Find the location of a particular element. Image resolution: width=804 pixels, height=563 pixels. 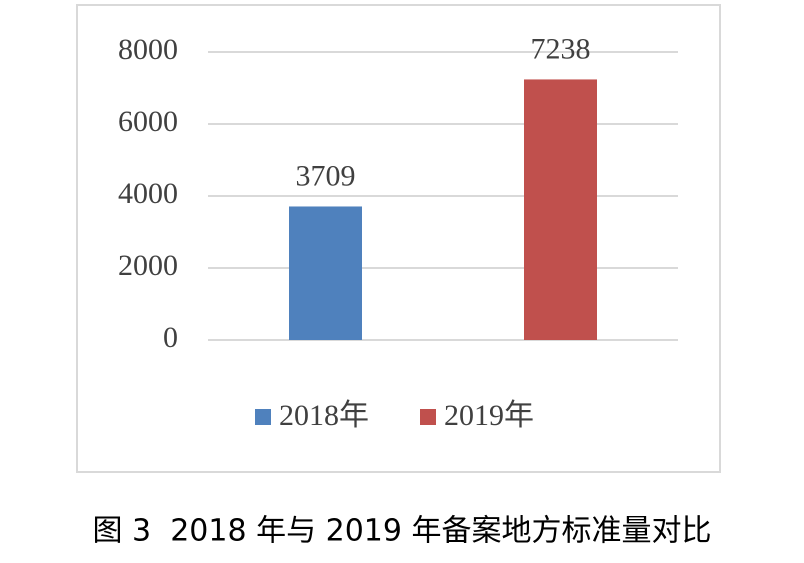

y-tick-label: 6000 is located at coordinates (148, 121).